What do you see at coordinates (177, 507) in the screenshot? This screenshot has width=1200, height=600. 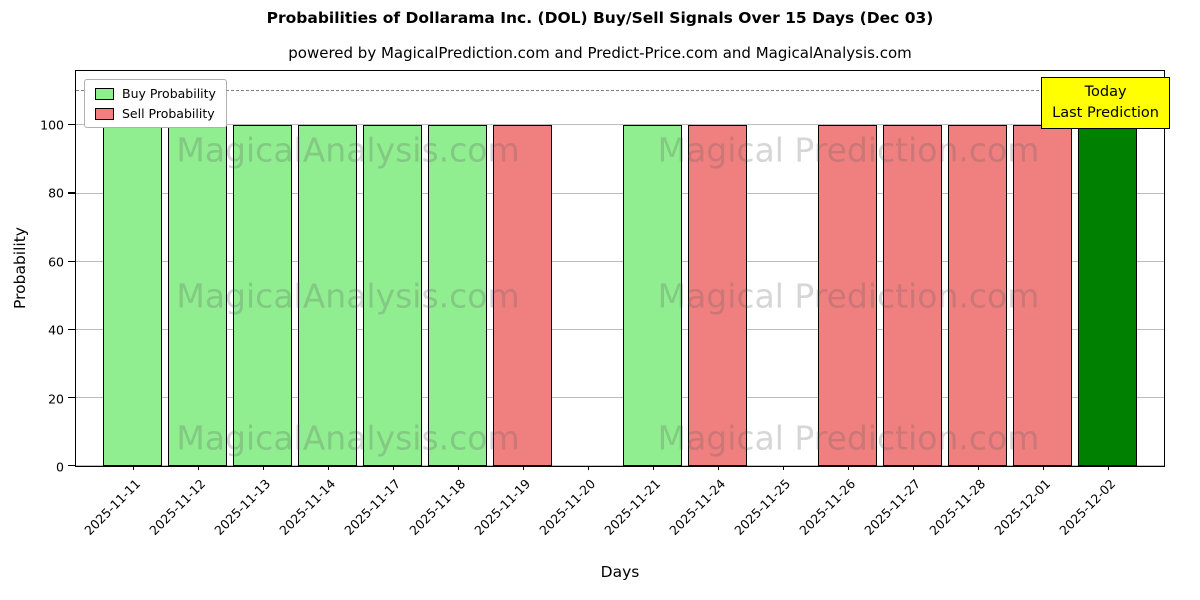 I see `x-tick-label: 2025-11-12` at bounding box center [177, 507].